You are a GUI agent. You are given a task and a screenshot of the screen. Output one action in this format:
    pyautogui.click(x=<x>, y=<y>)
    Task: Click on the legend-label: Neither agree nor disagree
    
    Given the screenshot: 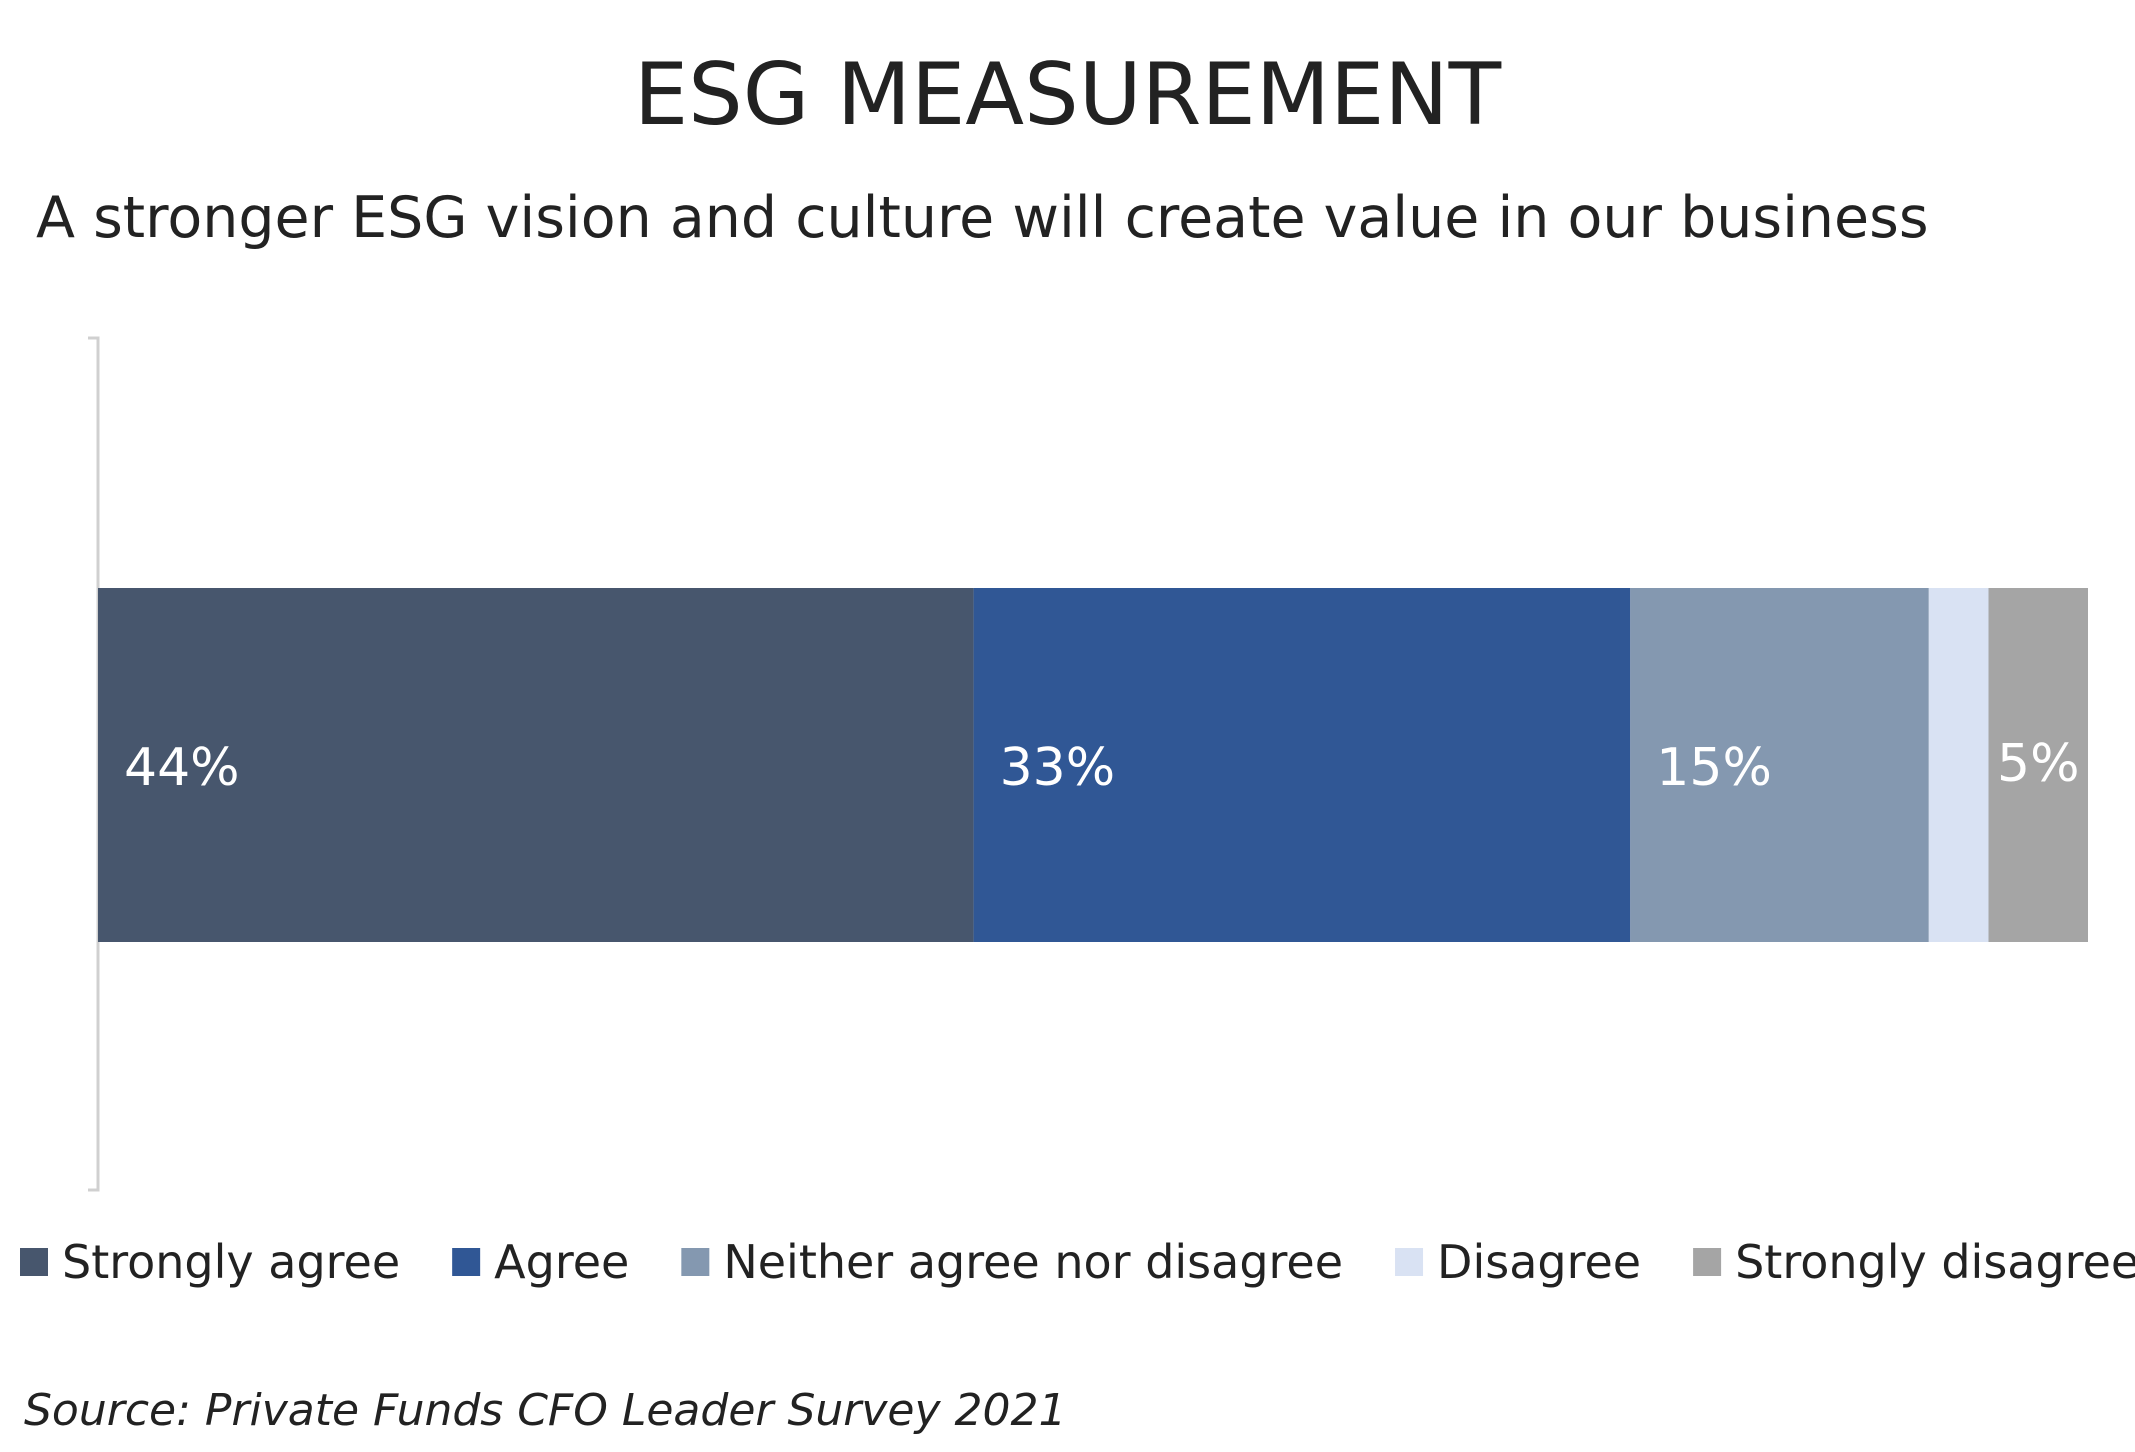 What is the action you would take?
    pyautogui.click(x=1033, y=1262)
    